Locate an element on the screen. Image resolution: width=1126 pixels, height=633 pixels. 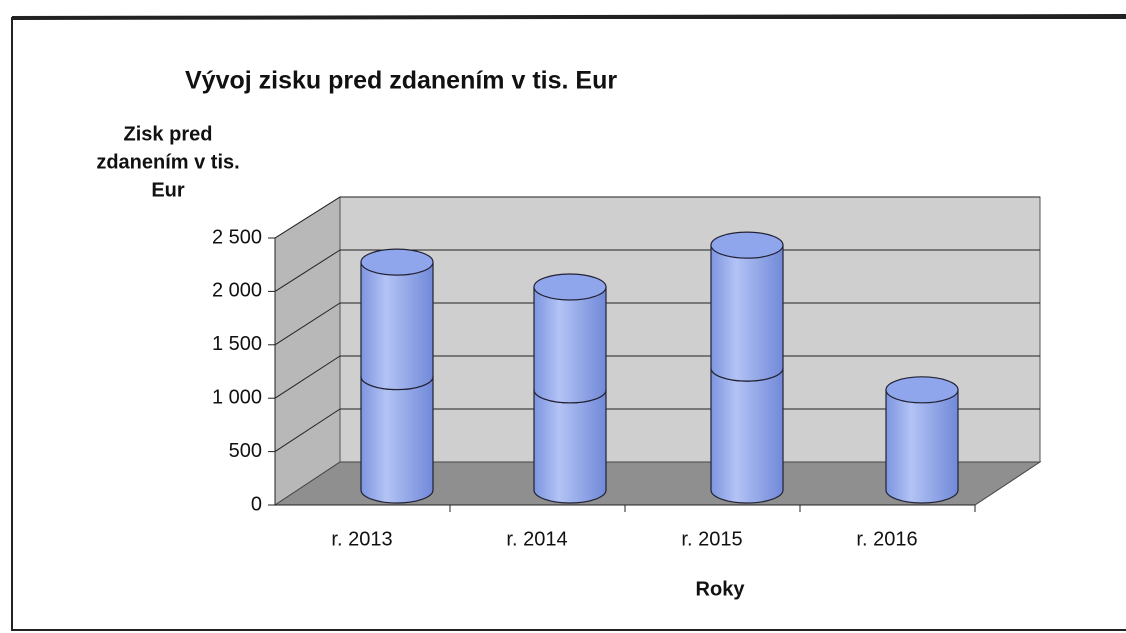
frame-top is located at coordinates (568, 17).